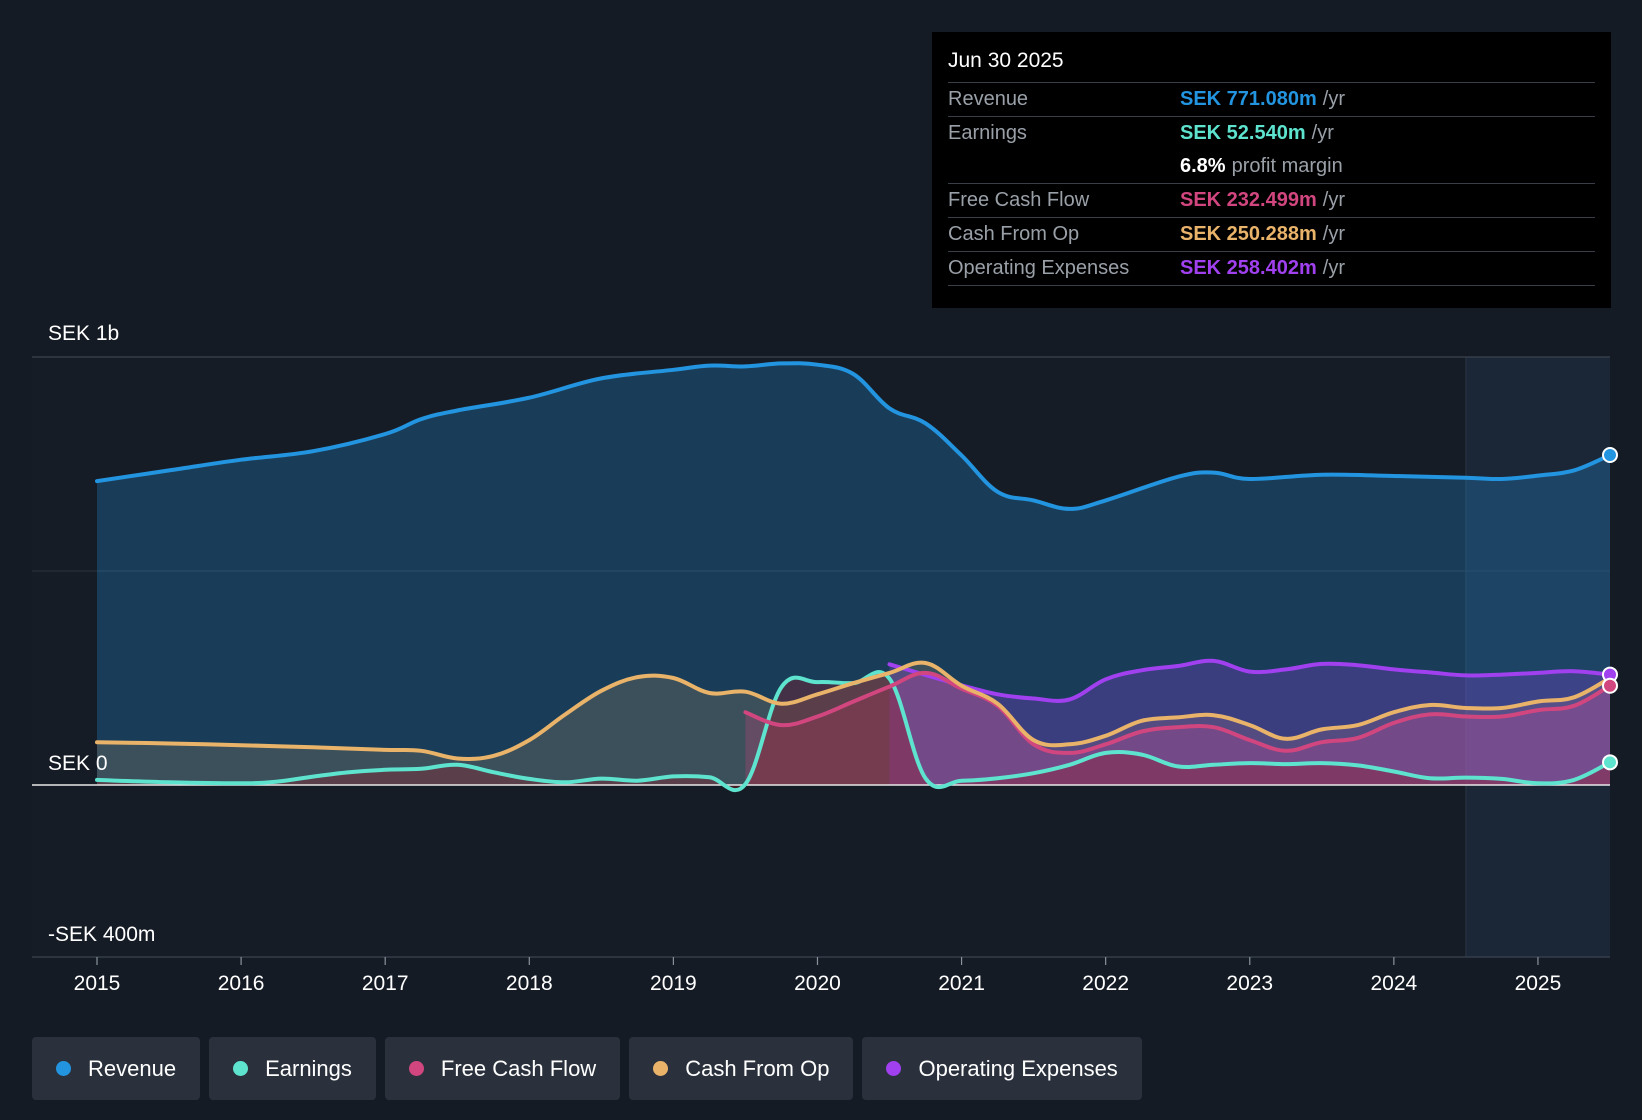 Image resolution: width=1642 pixels, height=1120 pixels. I want to click on legend-label: Revenue, so click(132, 1068).